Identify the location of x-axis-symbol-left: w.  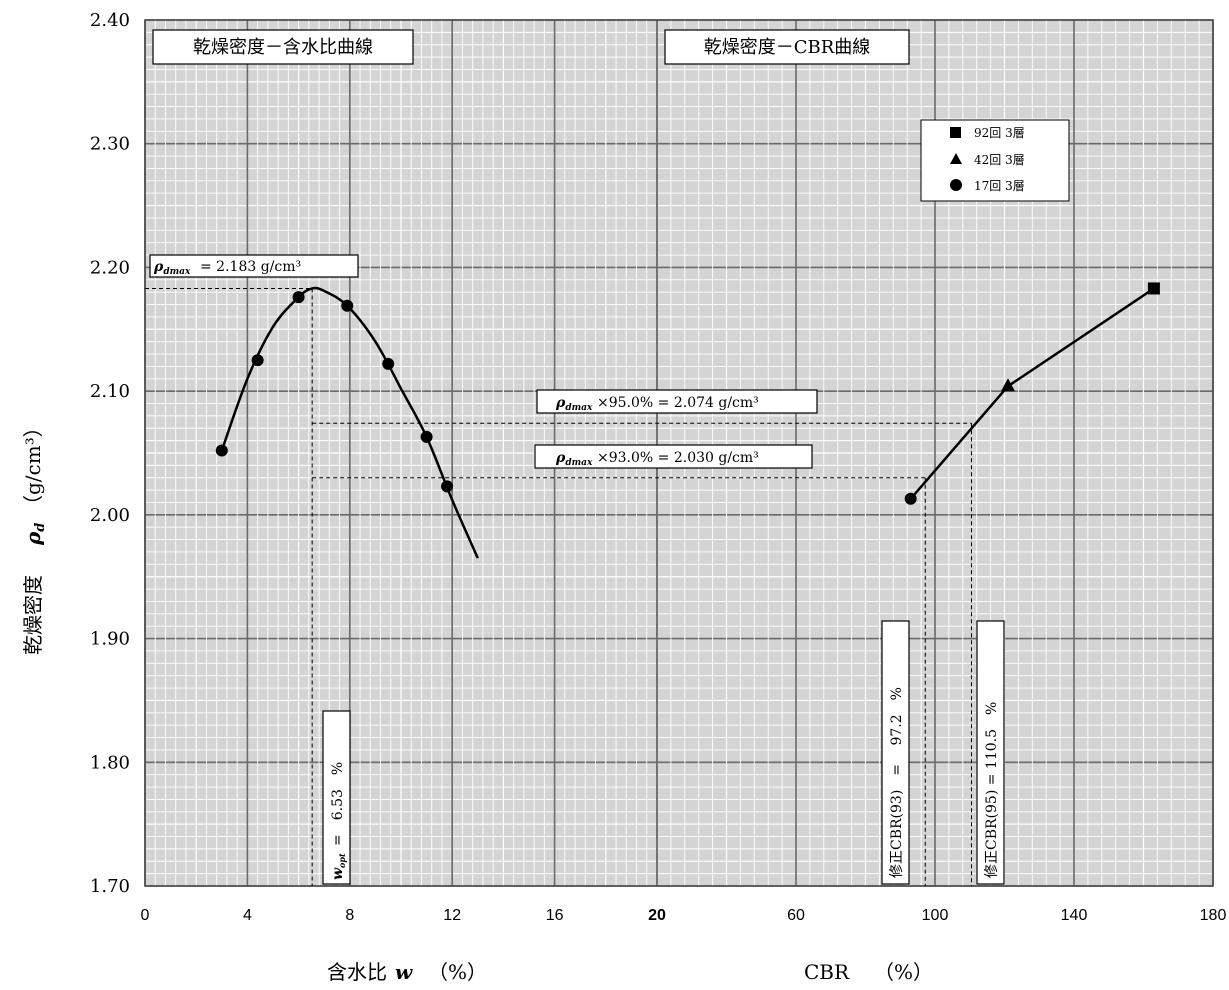
(404, 972).